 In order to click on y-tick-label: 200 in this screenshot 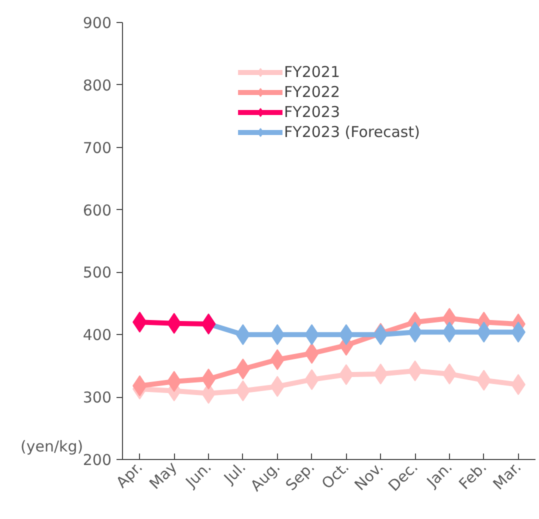, I will do `click(97, 460)`.